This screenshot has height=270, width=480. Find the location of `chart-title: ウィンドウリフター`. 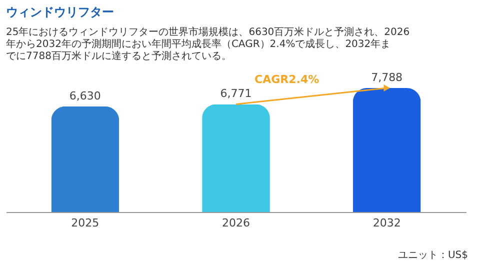

chart-title: ウィンドウリフター is located at coordinates (60, 12).